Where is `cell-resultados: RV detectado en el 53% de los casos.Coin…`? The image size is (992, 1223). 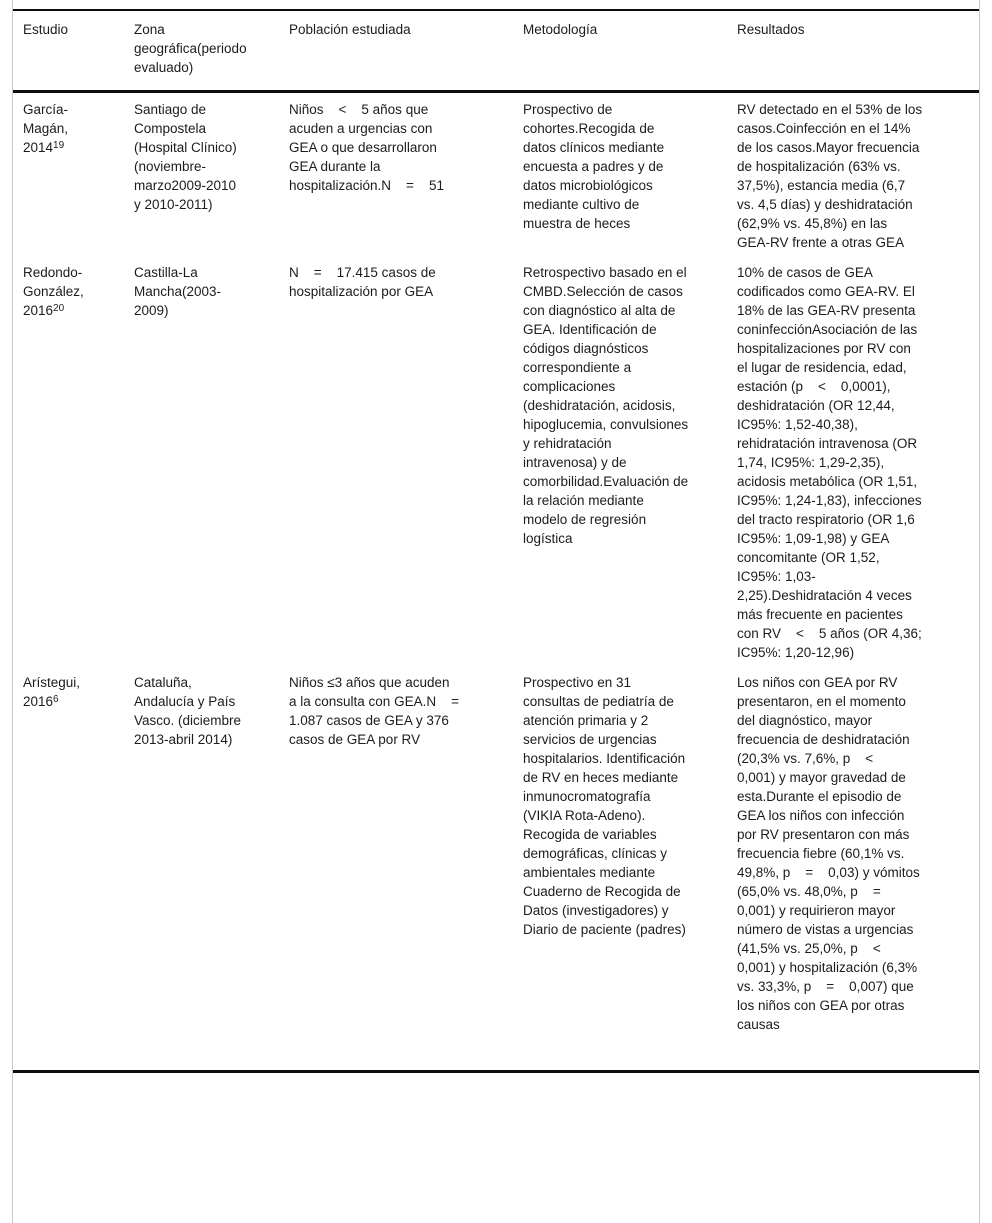 cell-resultados: RV detectado en el 53% de los casos.Coin… is located at coordinates (853, 174).